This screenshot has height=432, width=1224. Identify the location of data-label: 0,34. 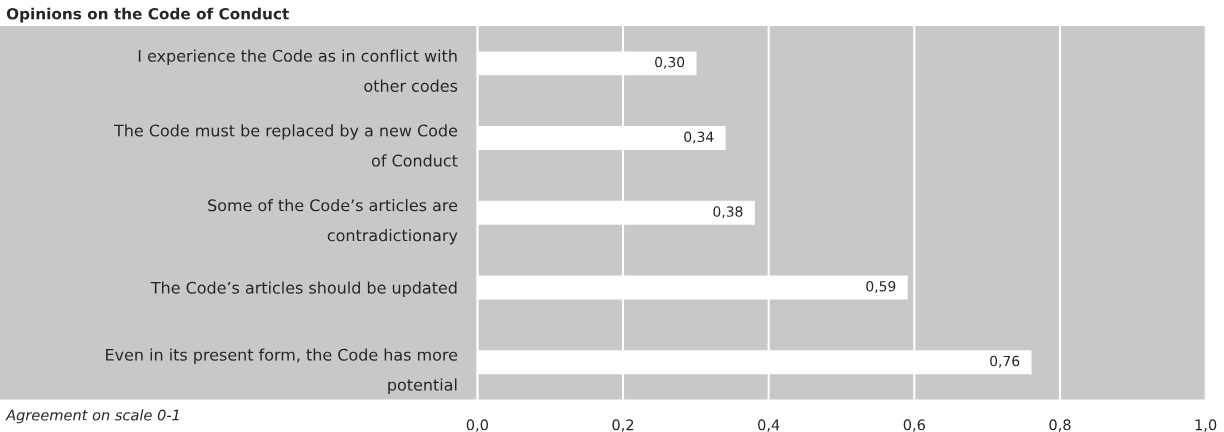
(699, 137).